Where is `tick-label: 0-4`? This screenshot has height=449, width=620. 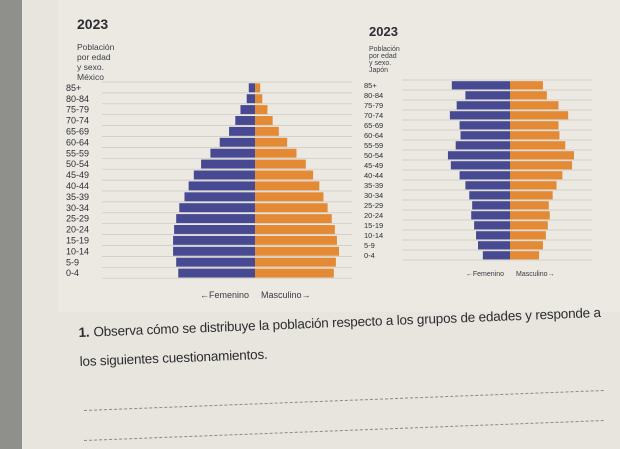
tick-label: 0-4 is located at coordinates (72, 273).